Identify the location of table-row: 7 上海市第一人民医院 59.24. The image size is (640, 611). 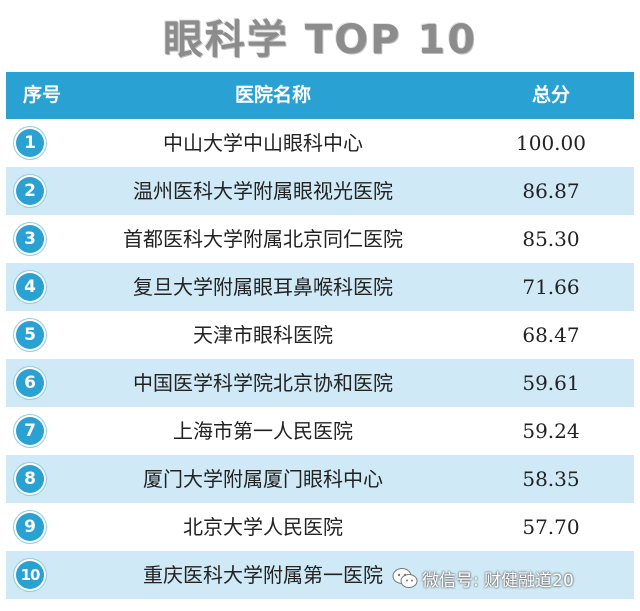
(320, 431).